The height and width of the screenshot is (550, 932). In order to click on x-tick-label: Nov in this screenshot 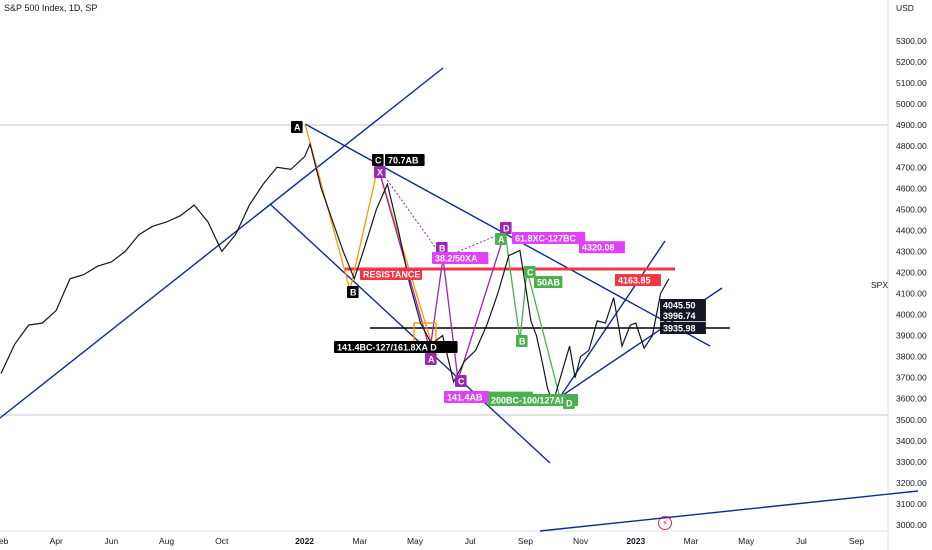, I will do `click(581, 541)`.